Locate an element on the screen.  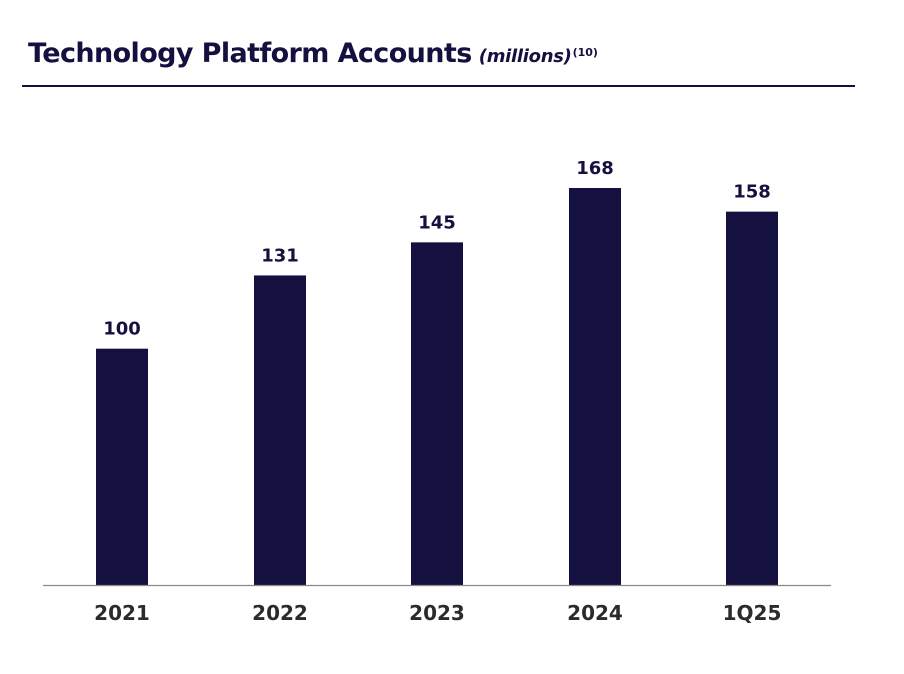
data-label-2024: 168 is located at coordinates (595, 168).